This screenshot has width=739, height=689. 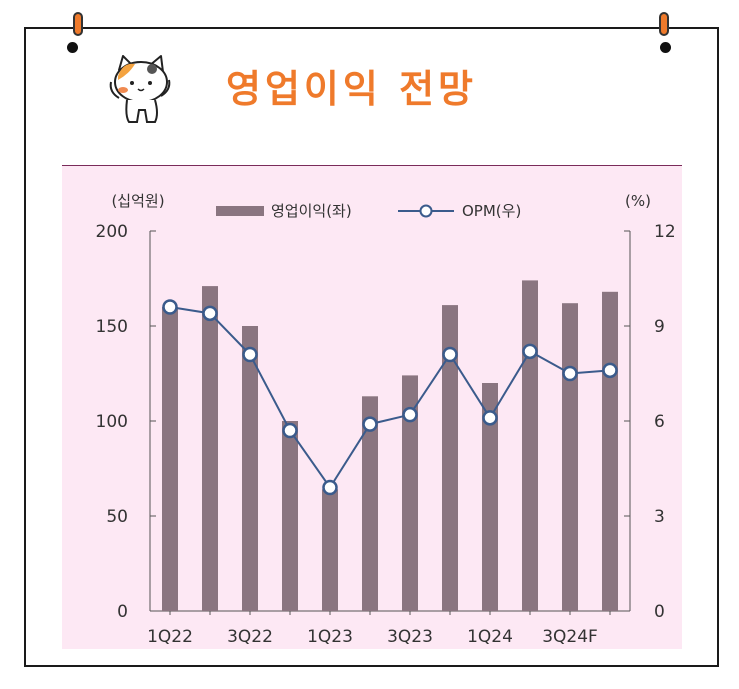 I want to click on opm-point-3Q22, so click(x=250, y=354).